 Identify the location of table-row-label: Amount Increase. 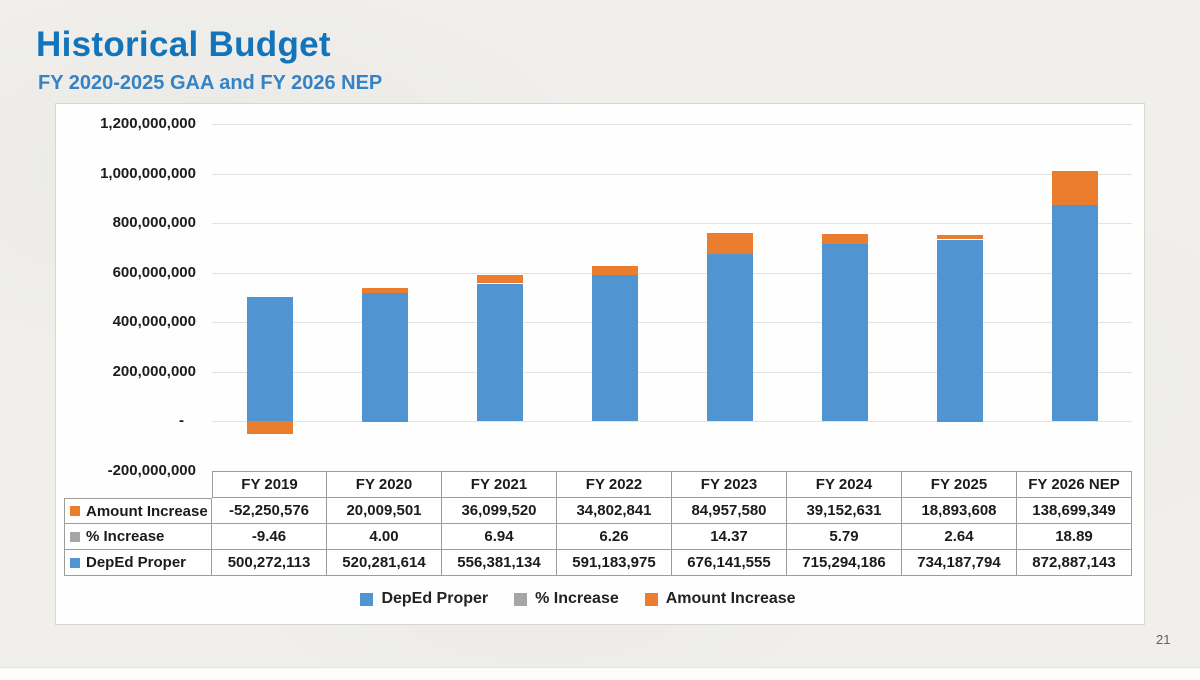
(138, 511).